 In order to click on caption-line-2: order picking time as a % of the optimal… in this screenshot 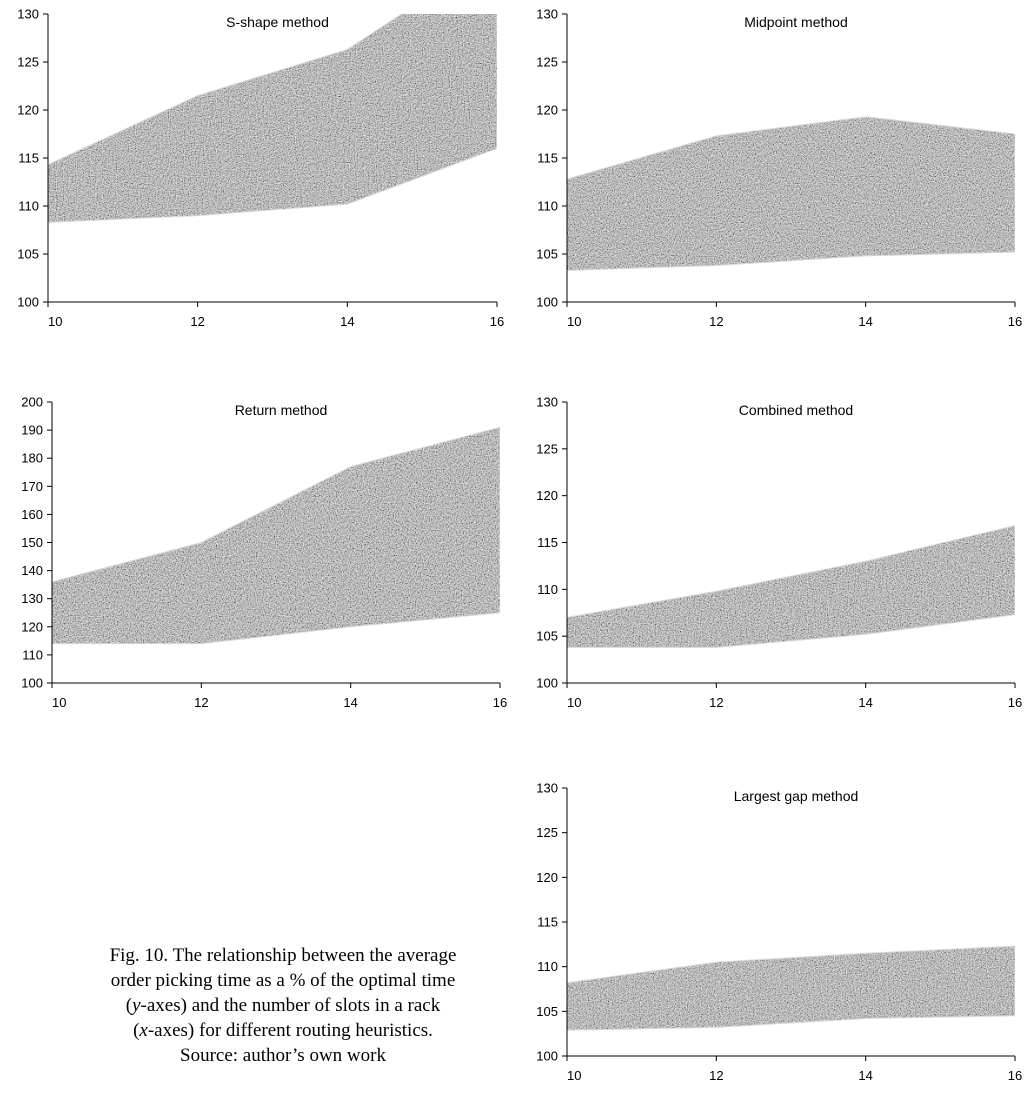, I will do `click(283, 980)`.